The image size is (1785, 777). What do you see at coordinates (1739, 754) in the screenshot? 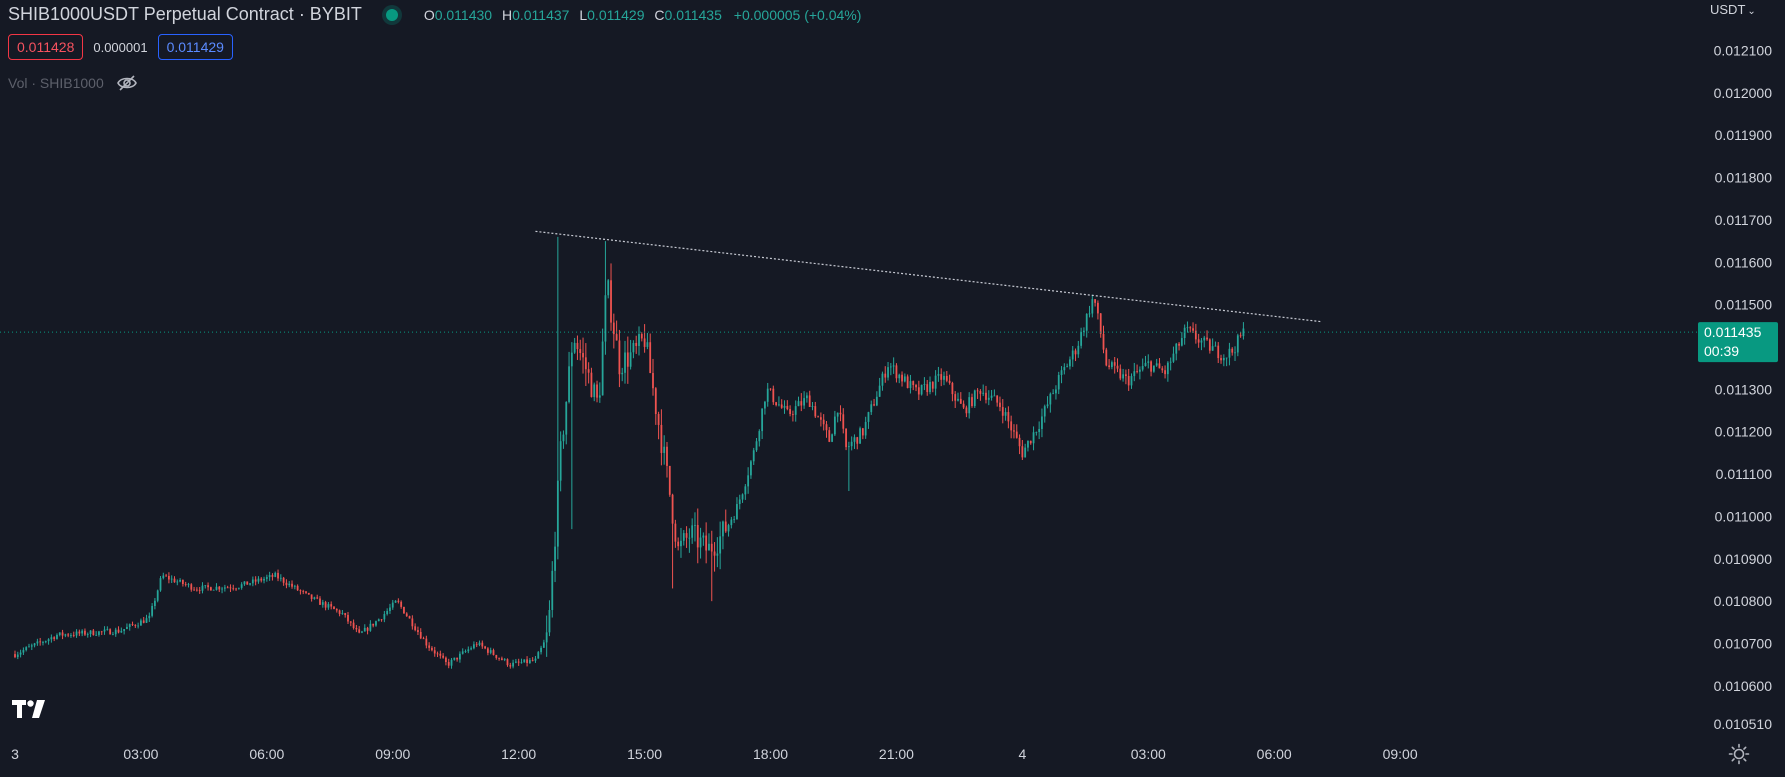
I see `gear-icon` at bounding box center [1739, 754].